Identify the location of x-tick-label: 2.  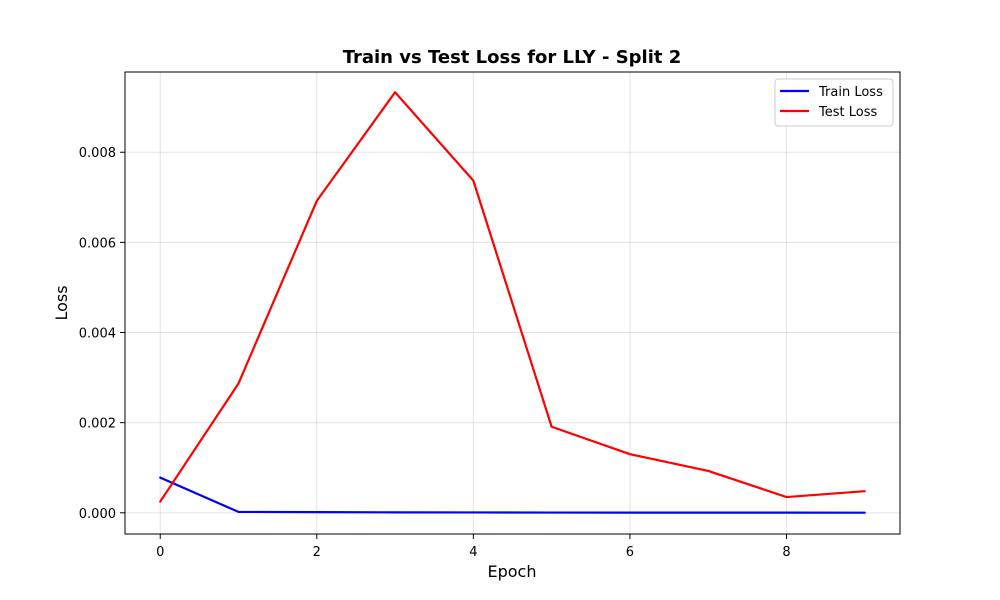
(317, 552).